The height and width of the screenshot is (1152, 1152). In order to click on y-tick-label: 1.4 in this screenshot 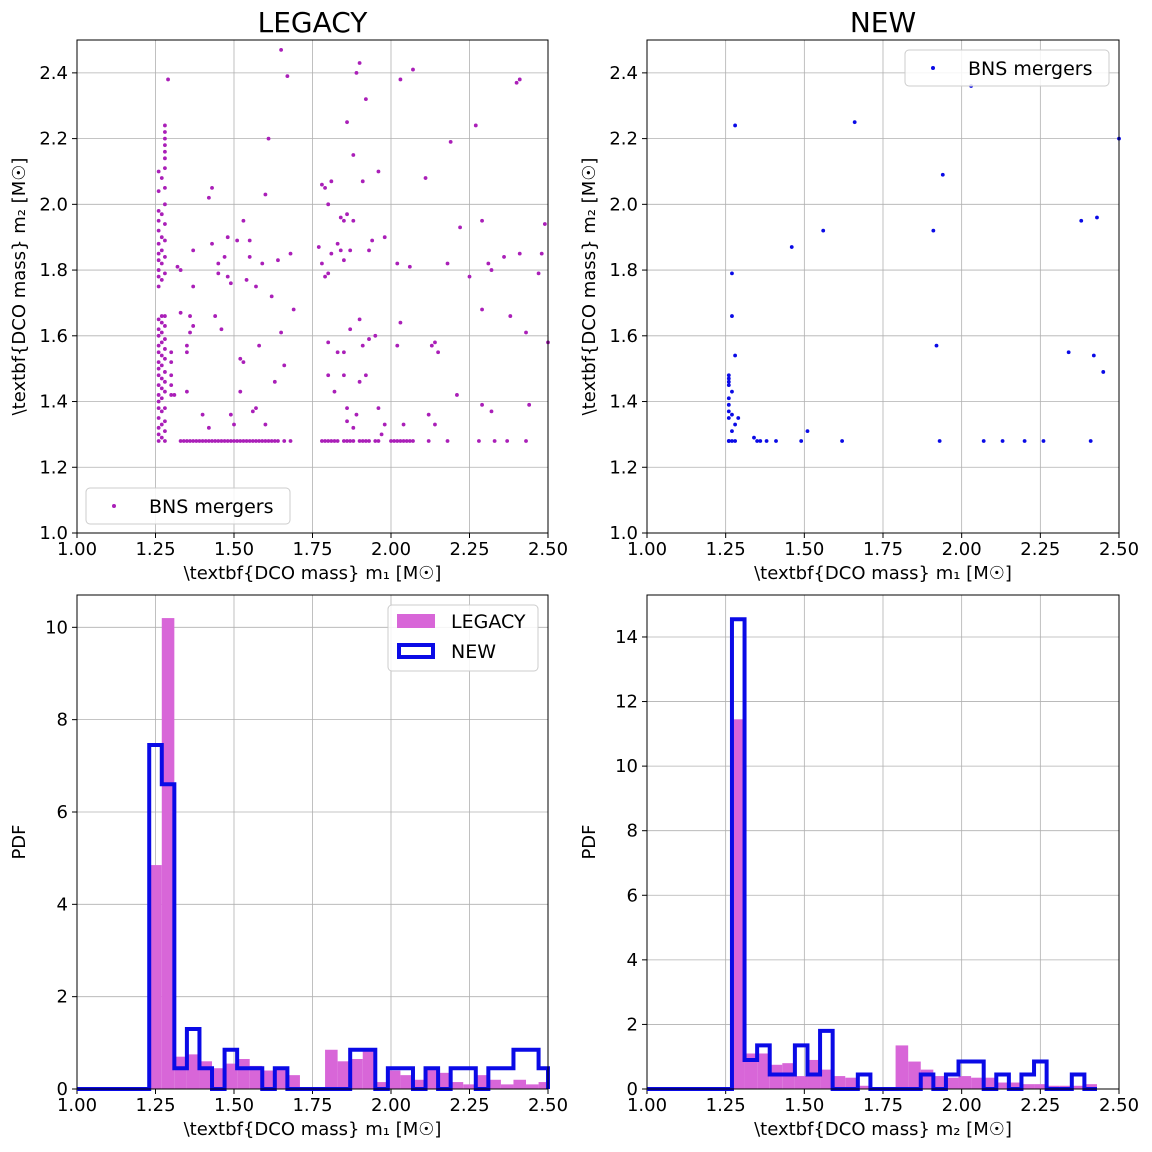, I will do `click(623, 402)`.